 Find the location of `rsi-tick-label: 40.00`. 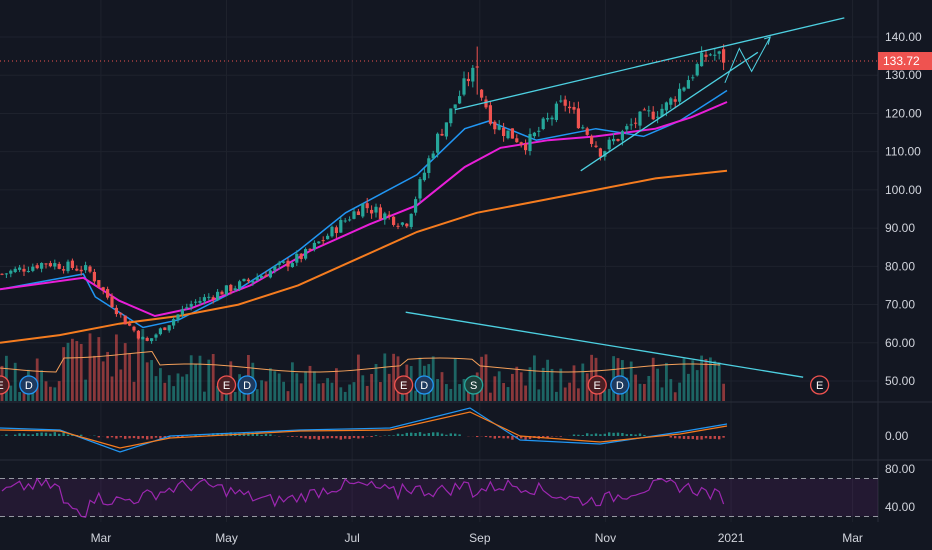

rsi-tick-label: 40.00 is located at coordinates (900, 507).